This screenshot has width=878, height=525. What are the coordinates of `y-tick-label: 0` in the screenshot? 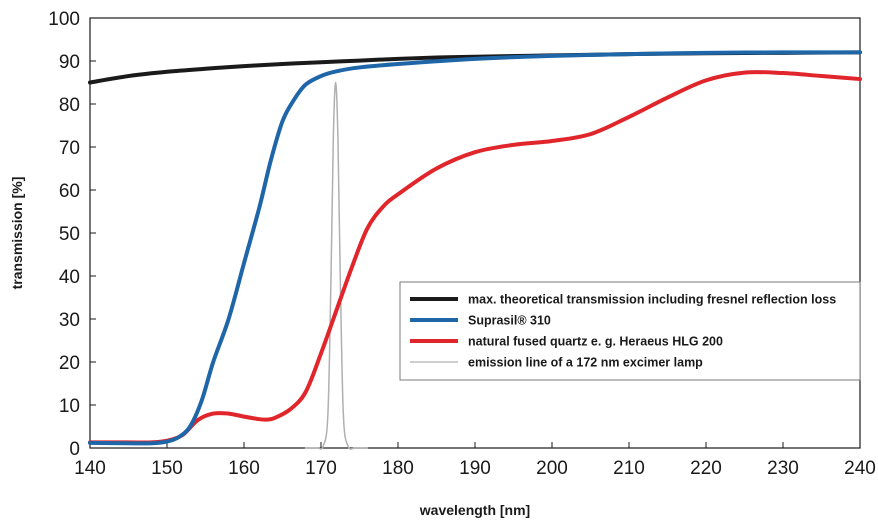 It's located at (74, 449).